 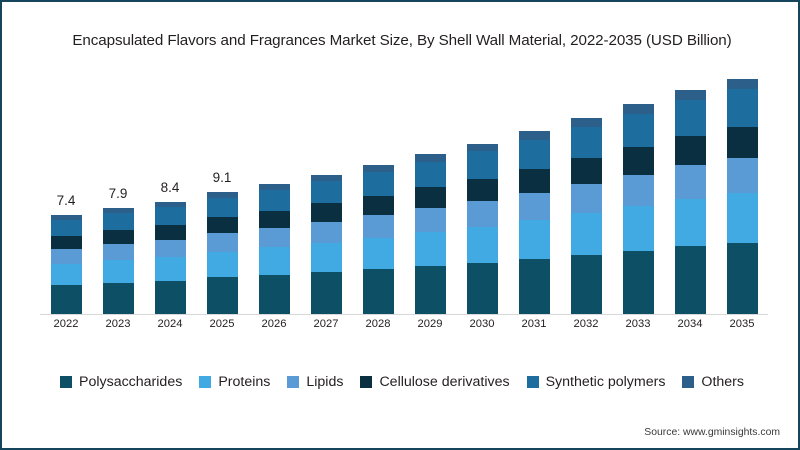 What do you see at coordinates (595, 382) in the screenshot?
I see `legend-item: Synthetic polymers` at bounding box center [595, 382].